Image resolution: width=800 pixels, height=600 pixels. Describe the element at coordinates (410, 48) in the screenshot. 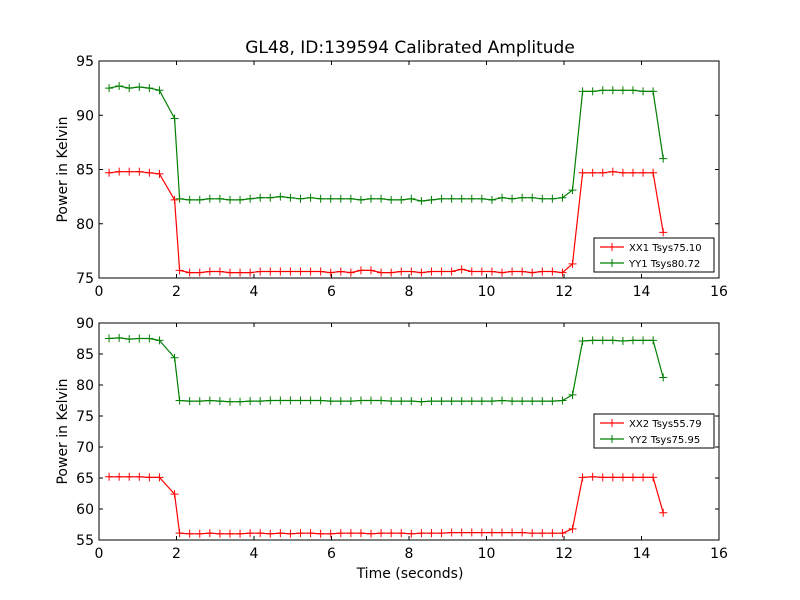

I see `figure-title: GL48, ID:139594 Calibrated Amplitude` at that location.